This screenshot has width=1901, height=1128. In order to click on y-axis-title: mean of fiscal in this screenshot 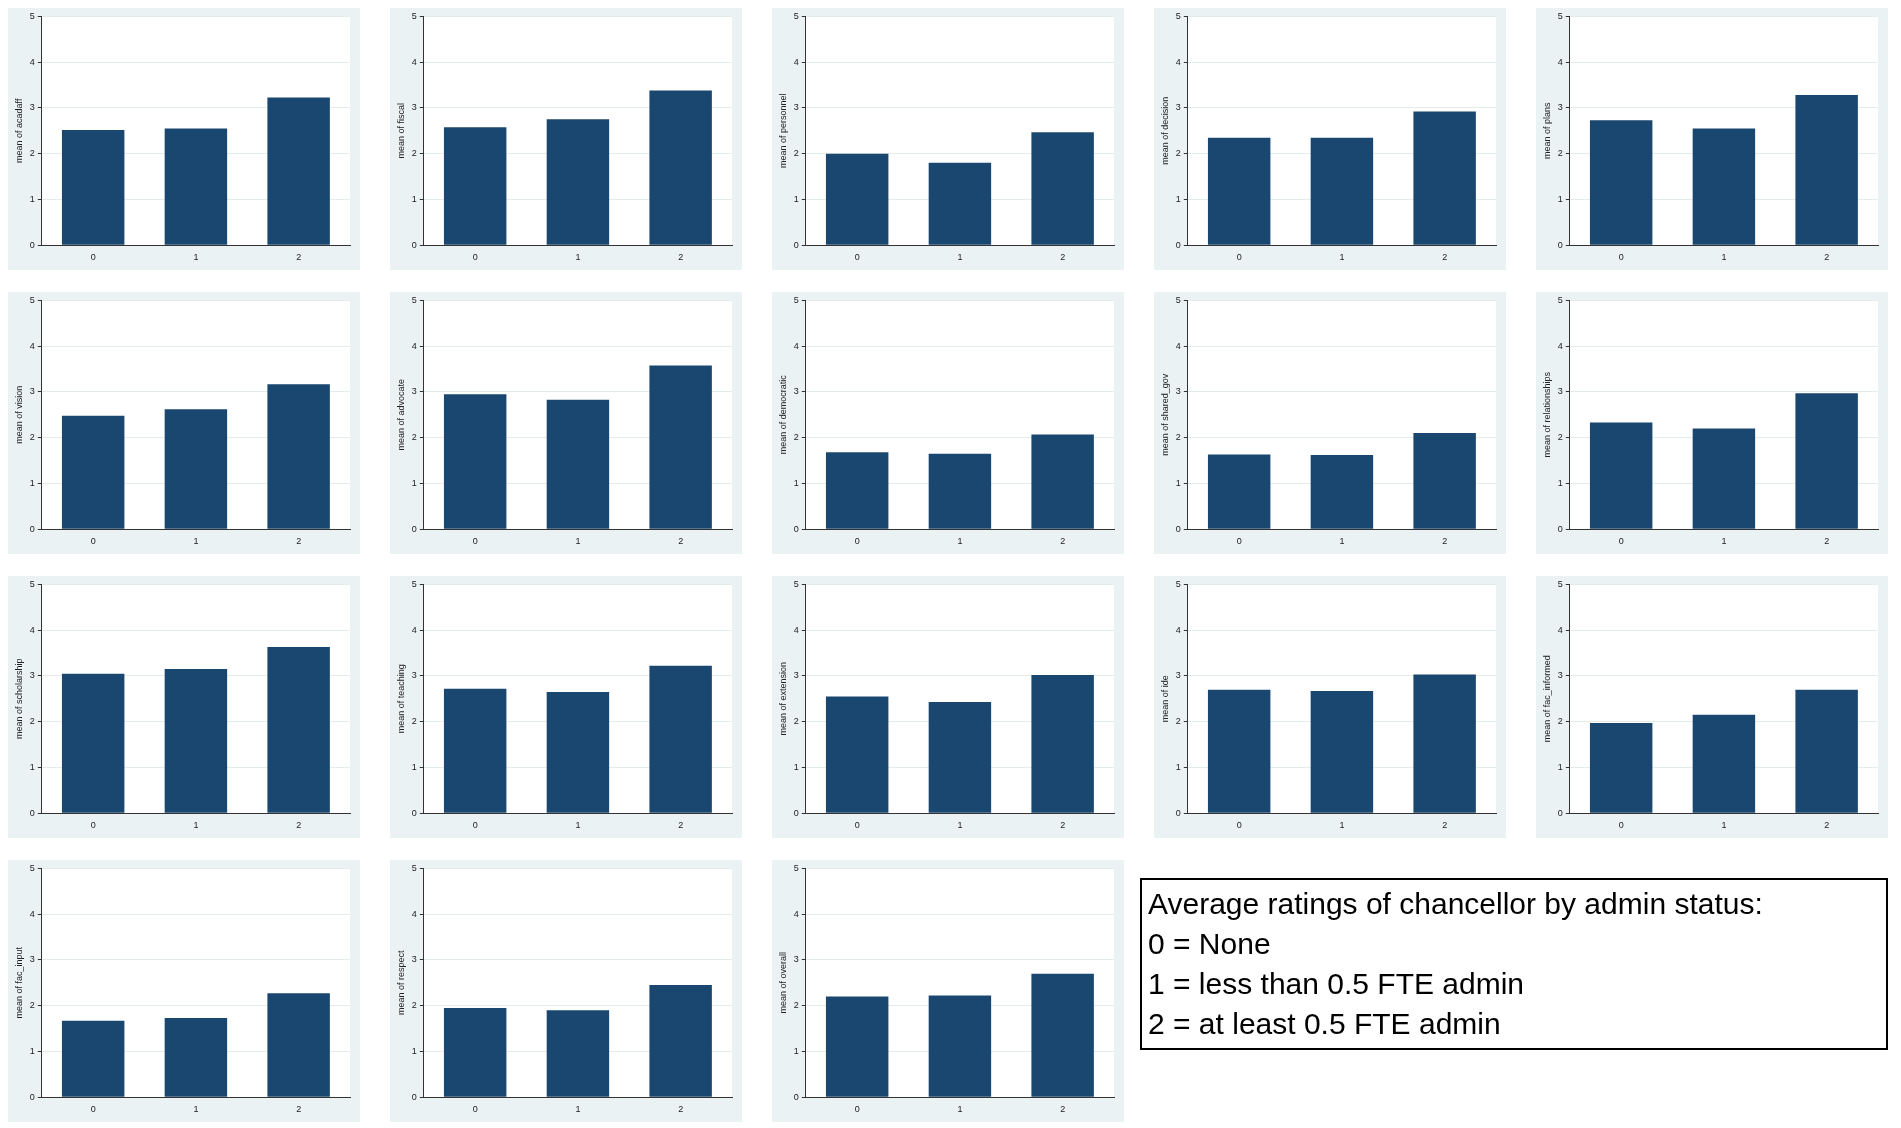, I will do `click(400, 131)`.